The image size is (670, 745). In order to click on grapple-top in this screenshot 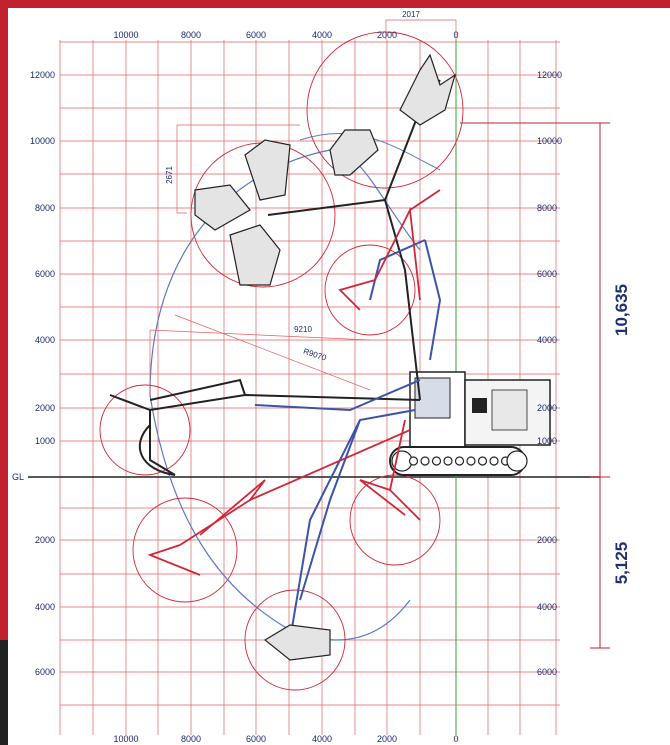, I will do `click(393, 114)`.